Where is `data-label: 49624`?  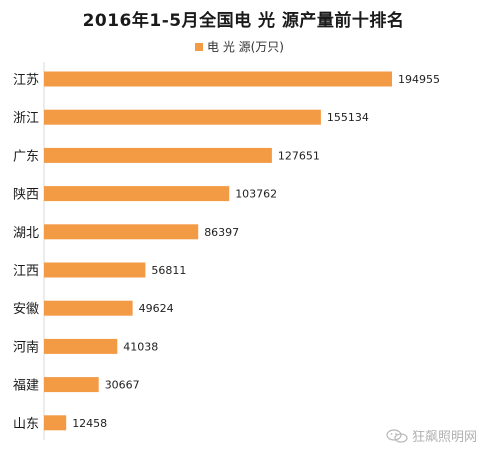
data-label: 49624 is located at coordinates (156, 308).